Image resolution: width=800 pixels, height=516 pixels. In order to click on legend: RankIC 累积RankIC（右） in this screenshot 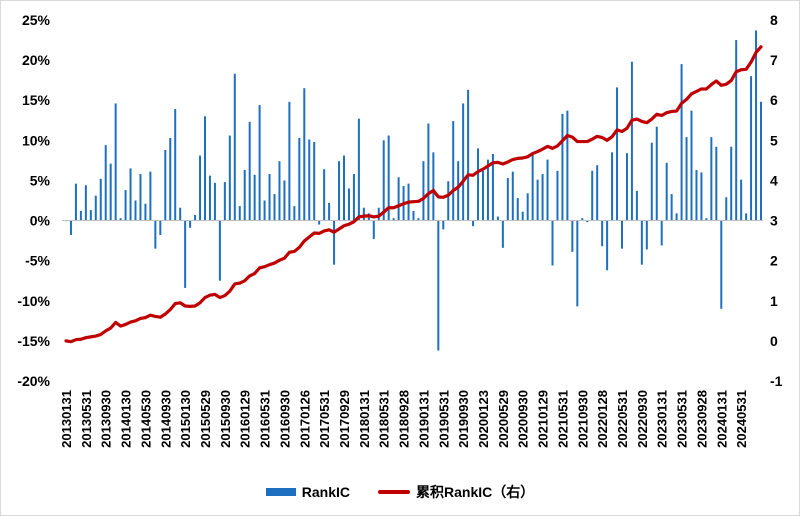, I will do `click(400, 492)`.